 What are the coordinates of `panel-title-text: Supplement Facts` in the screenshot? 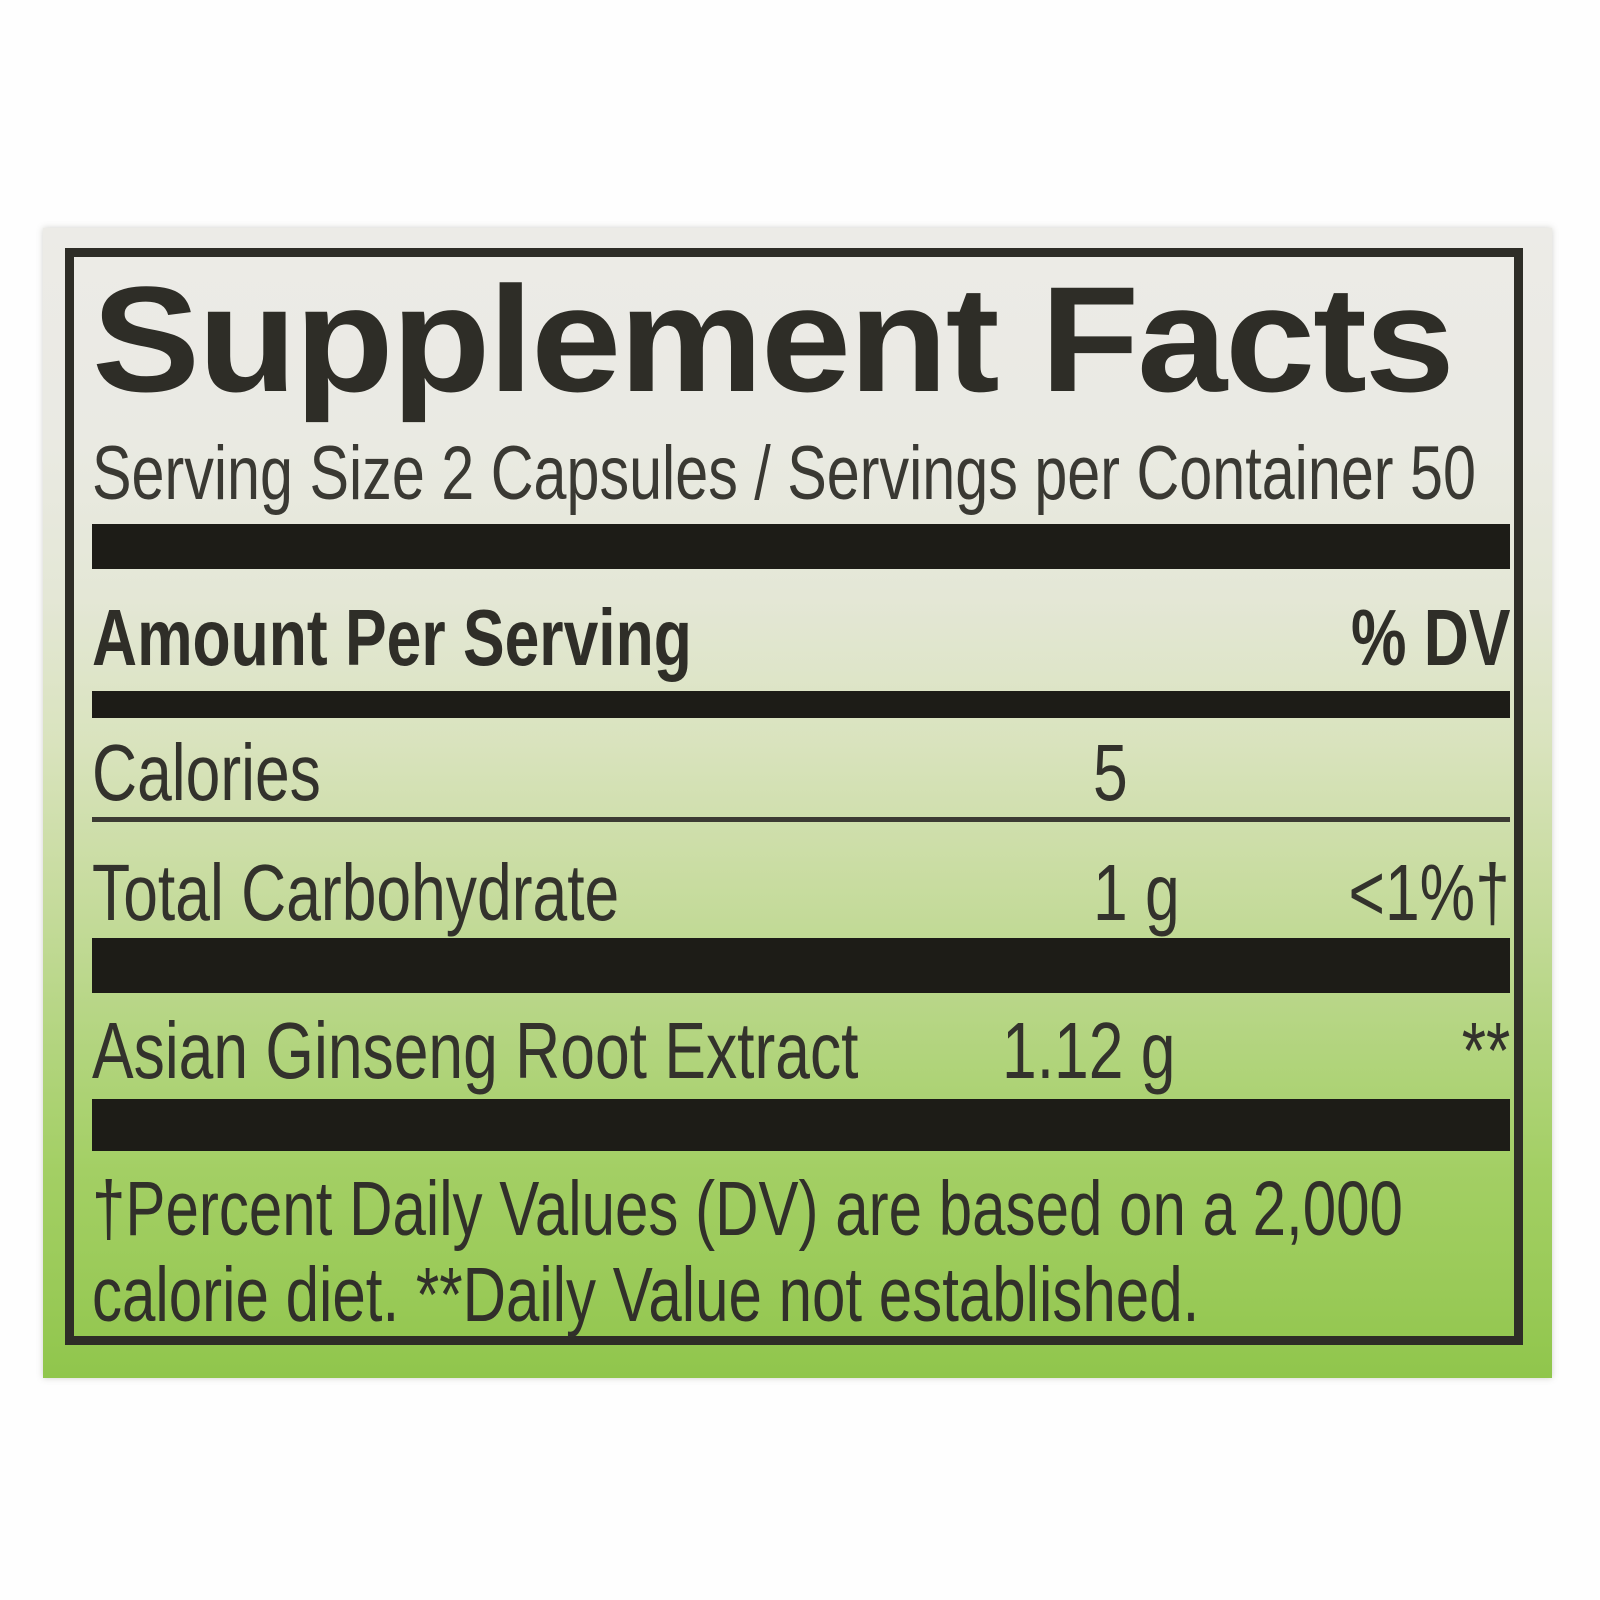 It's located at (773, 339).